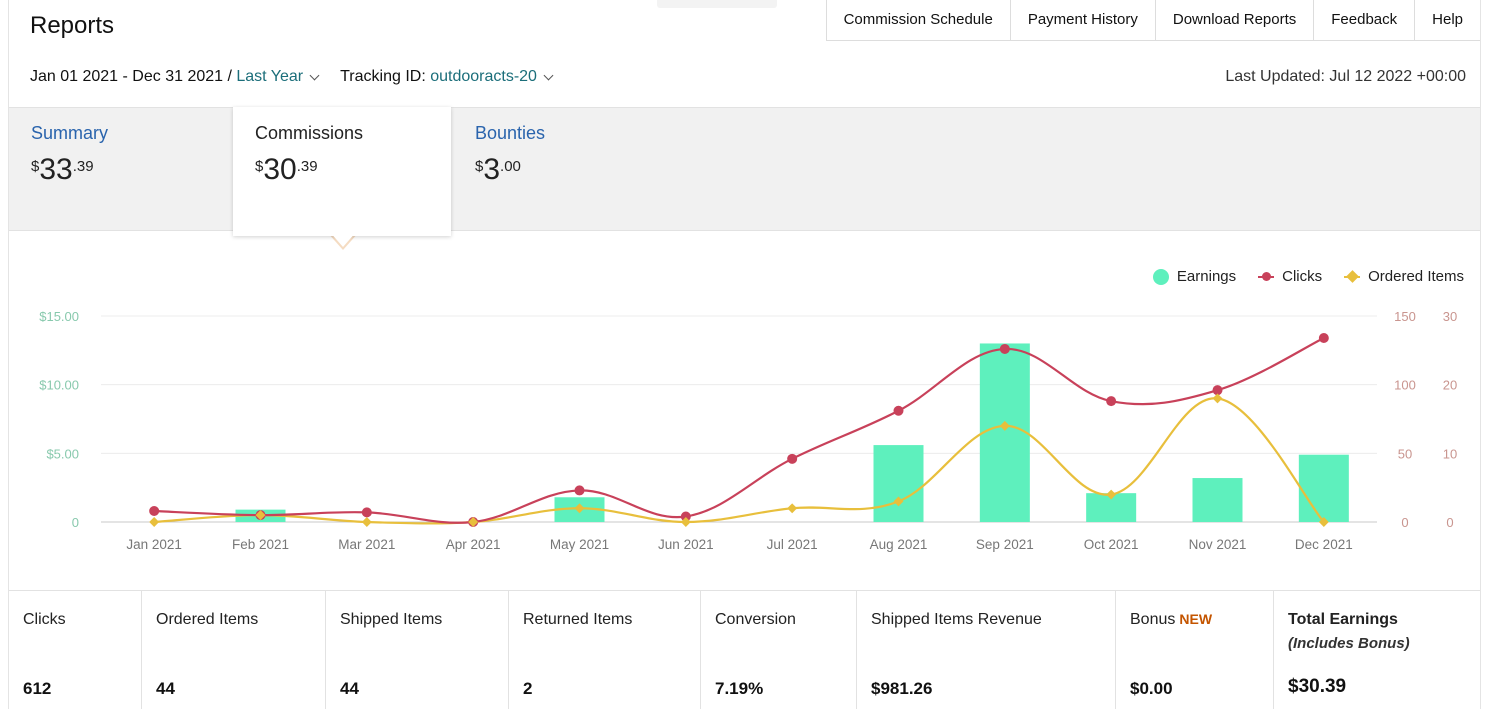 The height and width of the screenshot is (709, 1486). What do you see at coordinates (739, 688) in the screenshot?
I see `stat-value: 7.19%` at bounding box center [739, 688].